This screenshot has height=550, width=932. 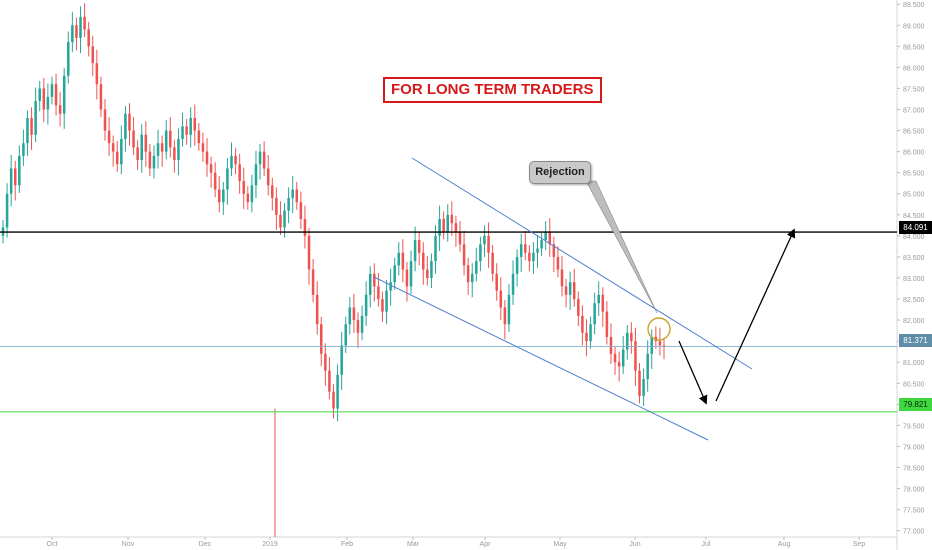 I want to click on y-tick-label: 87.500, so click(x=914, y=89).